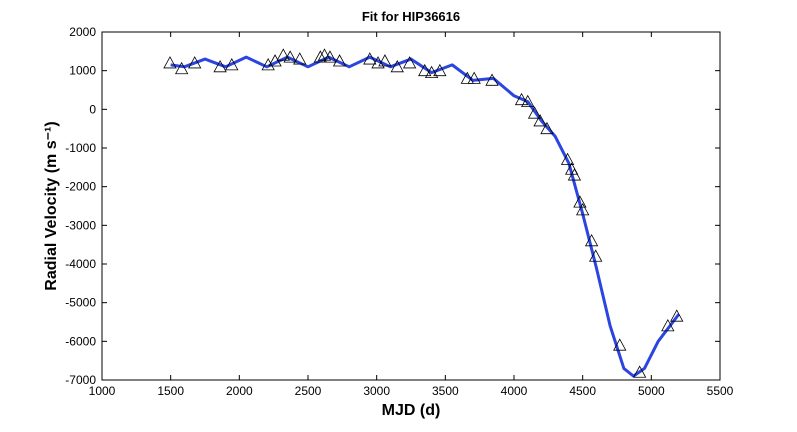  I want to click on chart-title: Fit for HIP36616, so click(411, 16).